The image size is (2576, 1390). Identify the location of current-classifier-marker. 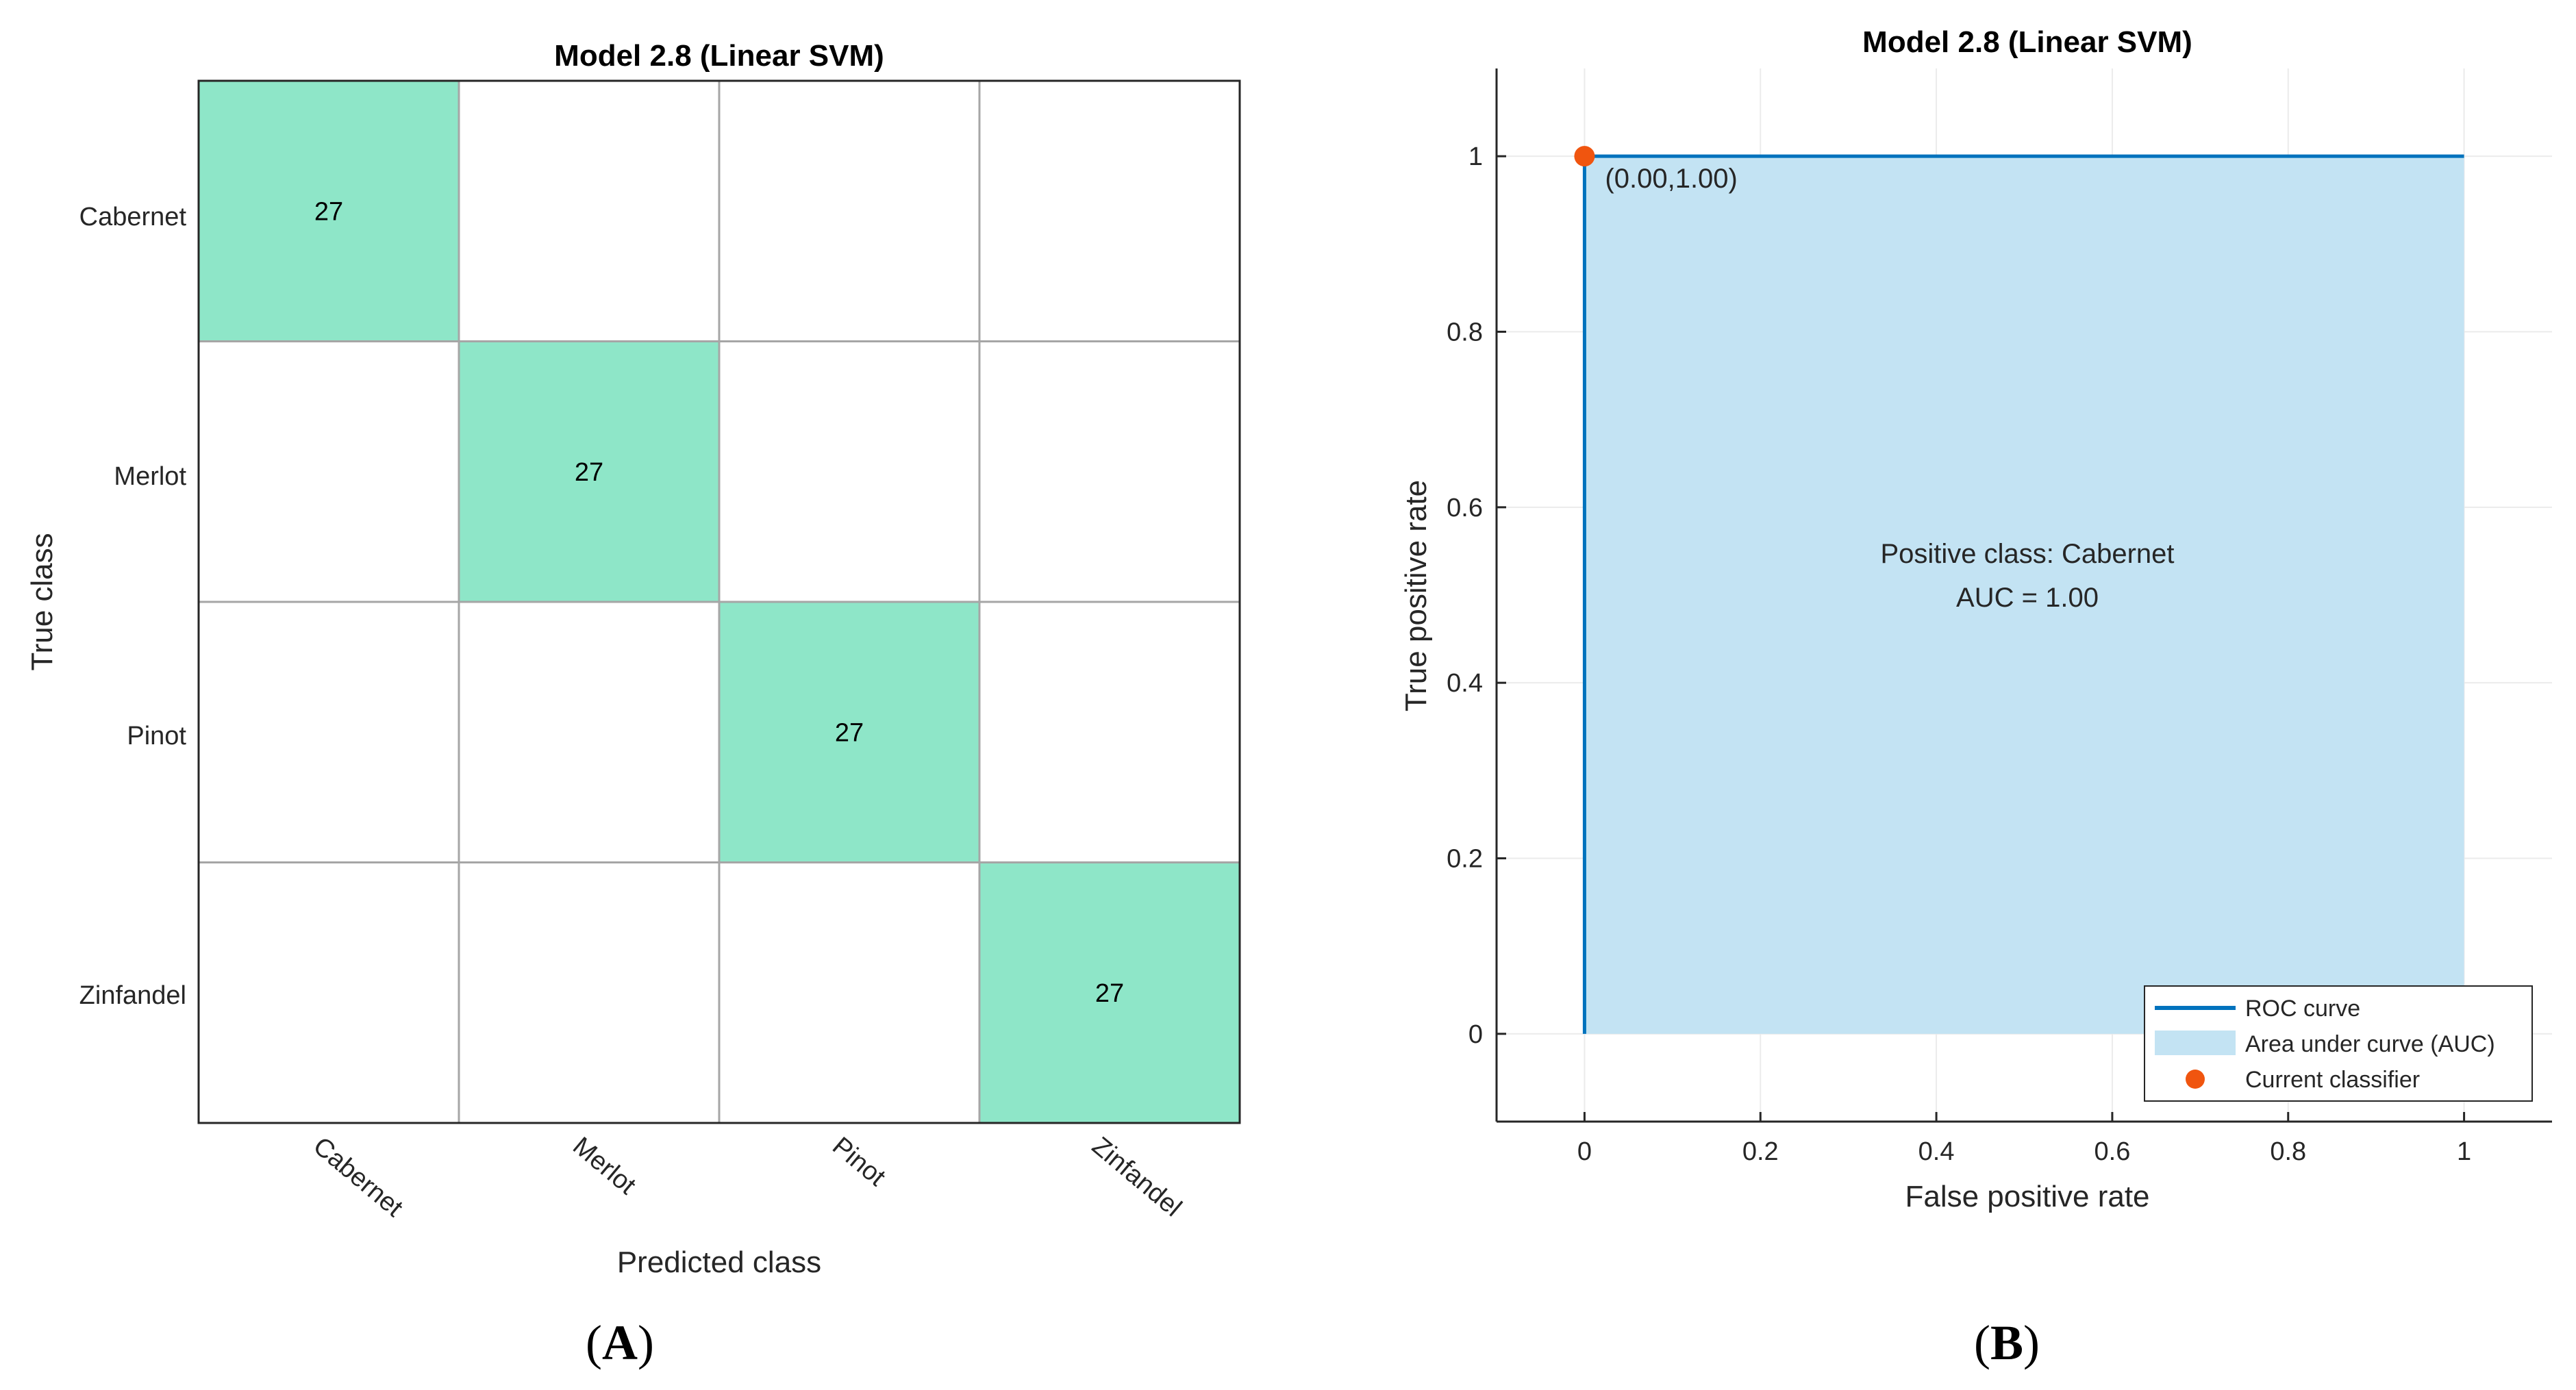
(1584, 157).